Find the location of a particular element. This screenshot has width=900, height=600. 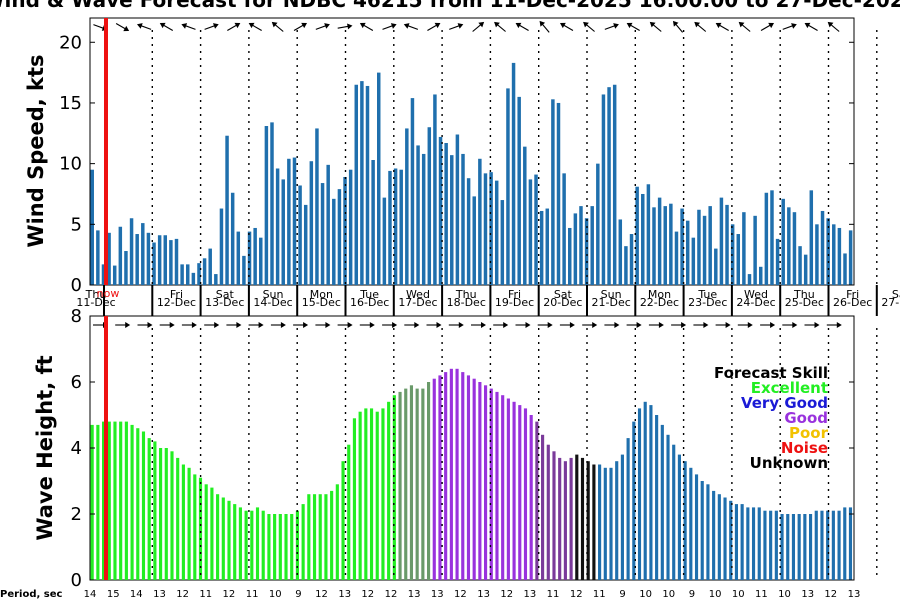

legend-item: Unknown is located at coordinates (789, 463).